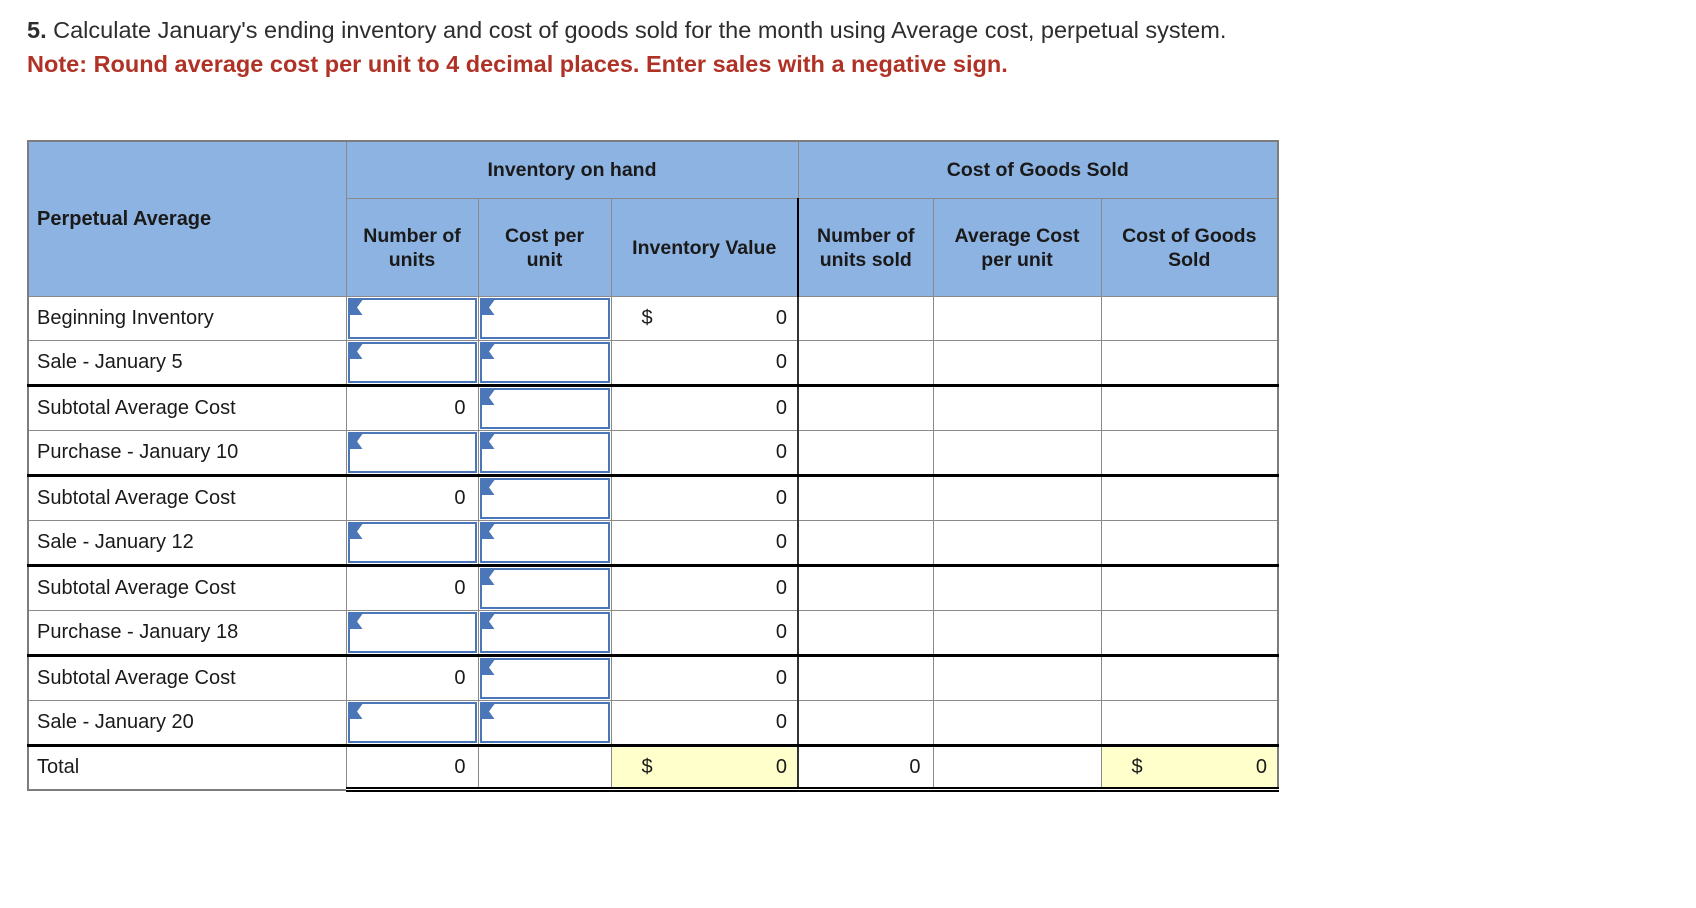 This screenshot has height=908, width=1696. Describe the element at coordinates (187, 363) in the screenshot. I see `row-label: Sale - January 5` at that location.